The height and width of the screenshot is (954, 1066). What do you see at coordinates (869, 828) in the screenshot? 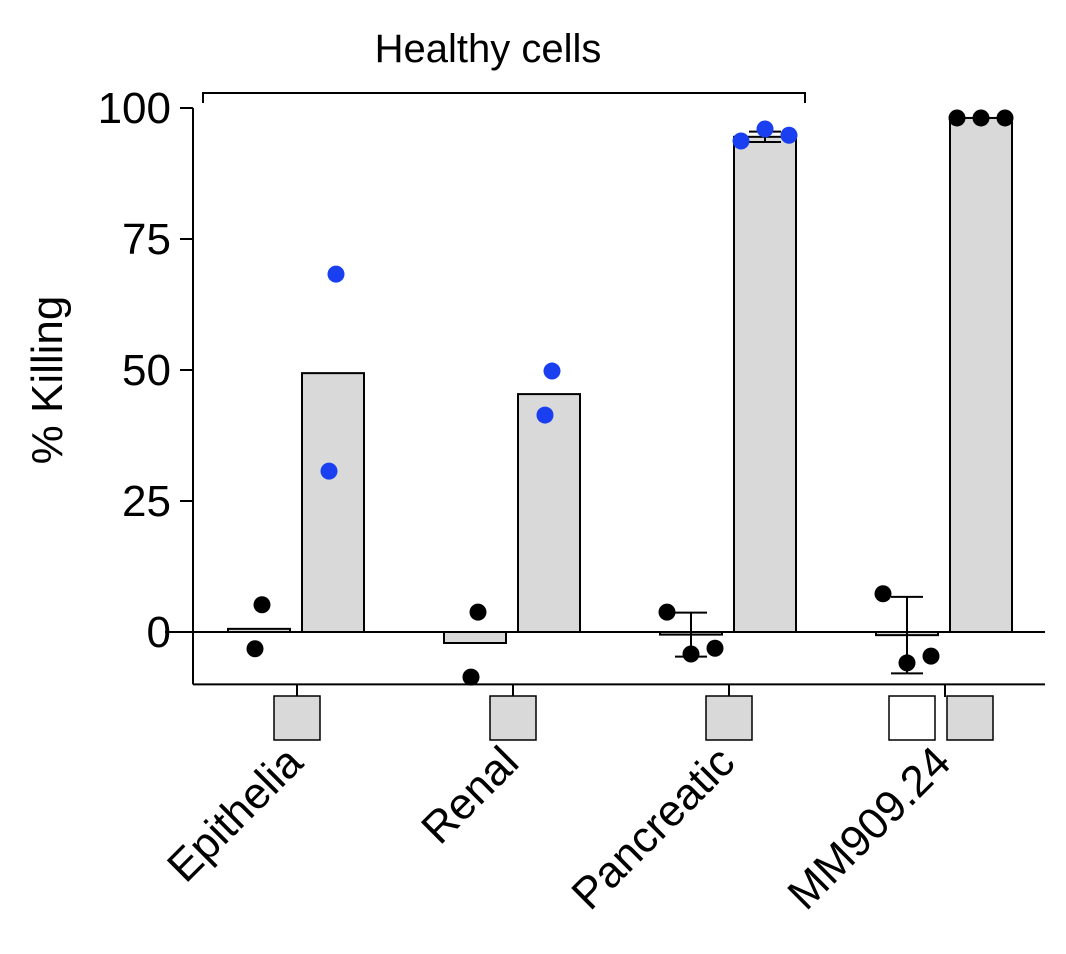
I see `x-tick-label: MM909.24` at bounding box center [869, 828].